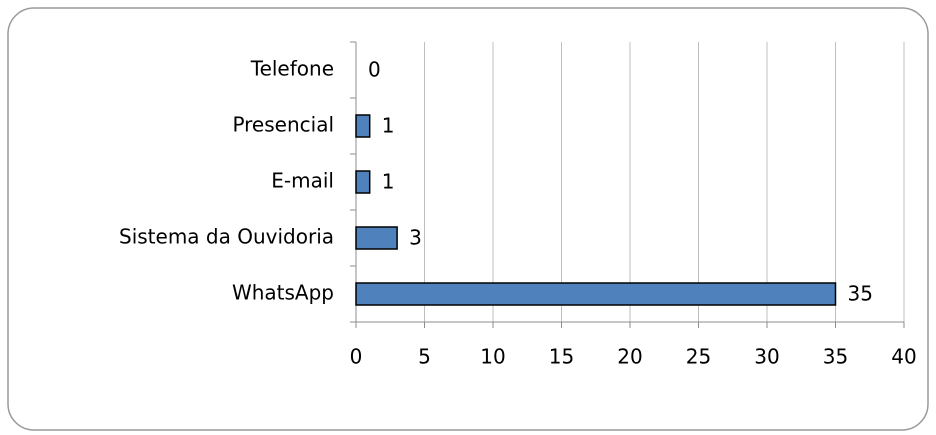  What do you see at coordinates (226, 237) in the screenshot?
I see `y-tick-label: Sistema da Ouvidoria` at bounding box center [226, 237].